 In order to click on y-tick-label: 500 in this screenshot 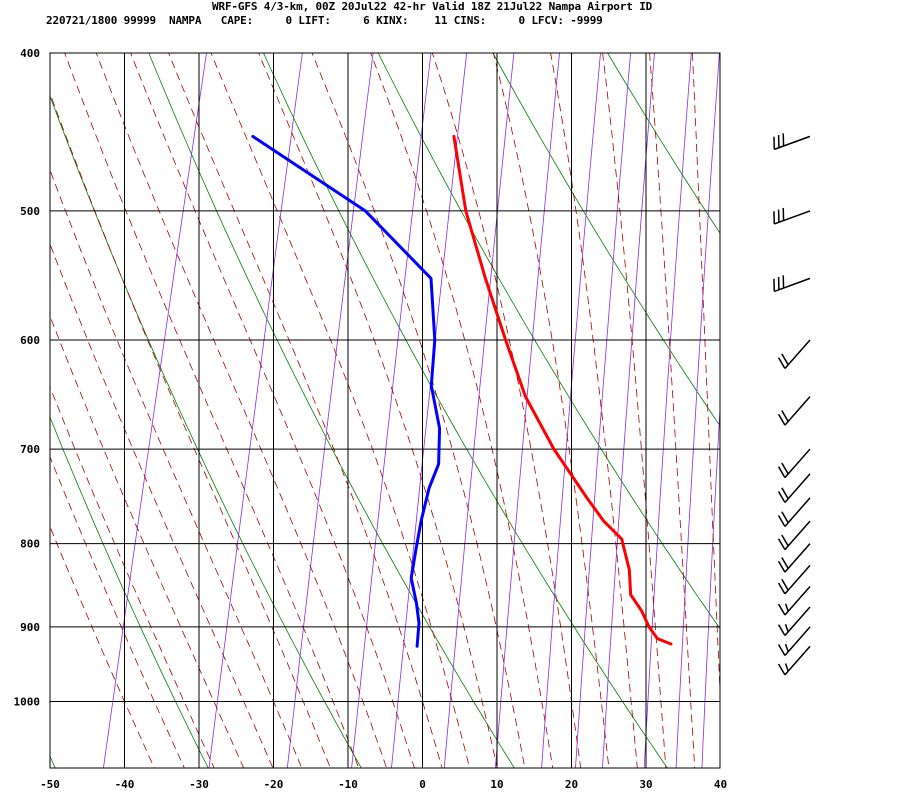, I will do `click(30, 211)`.